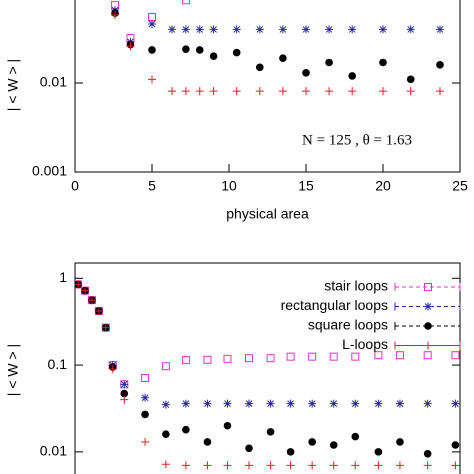 This screenshot has height=474, width=474. I want to click on legend-label: L-loops, so click(365, 344).